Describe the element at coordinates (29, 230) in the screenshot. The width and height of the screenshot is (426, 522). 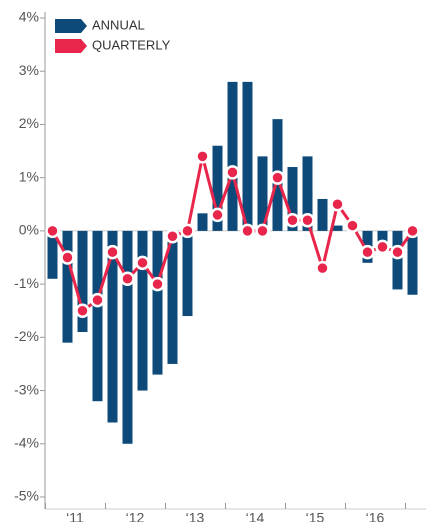
I see `y-tick-label: 0%` at that location.